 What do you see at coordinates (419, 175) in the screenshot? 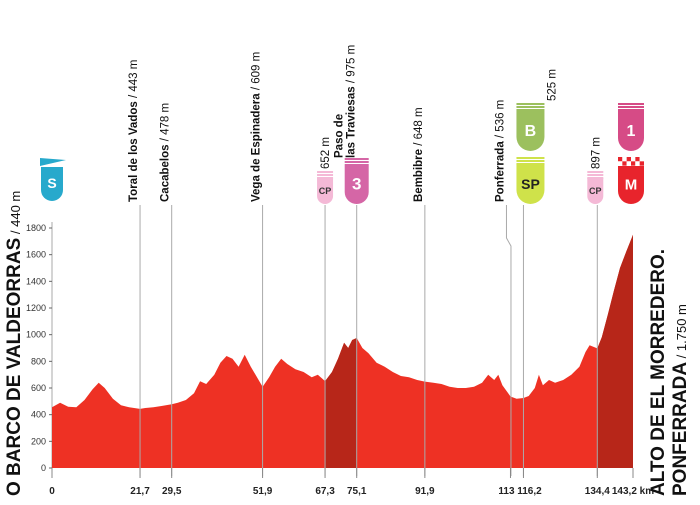
I see `waypoint-name: Bembibre` at bounding box center [419, 175].